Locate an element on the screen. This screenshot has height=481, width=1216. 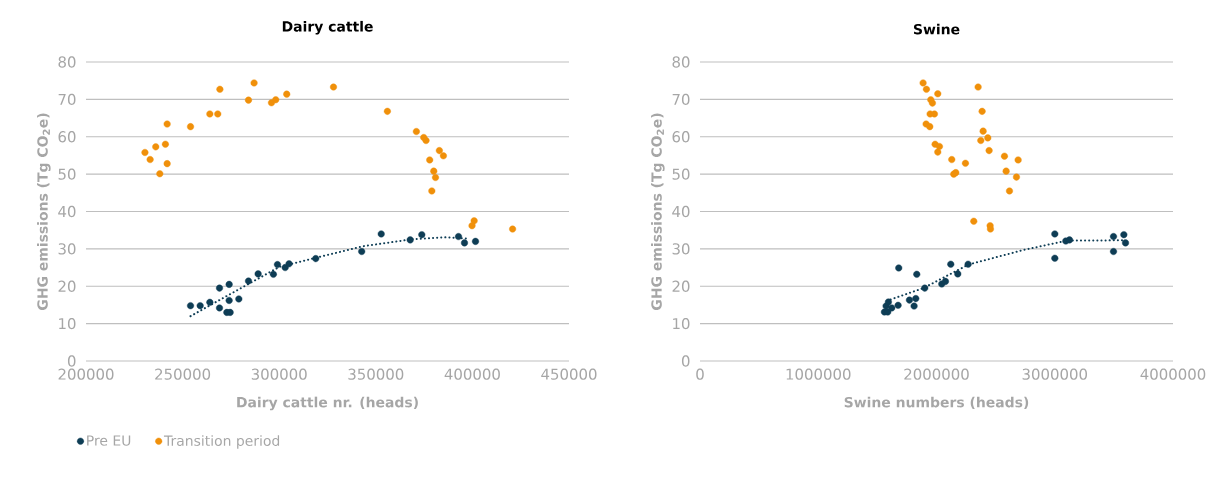
x-tick-label: 300000 is located at coordinates (279, 374).